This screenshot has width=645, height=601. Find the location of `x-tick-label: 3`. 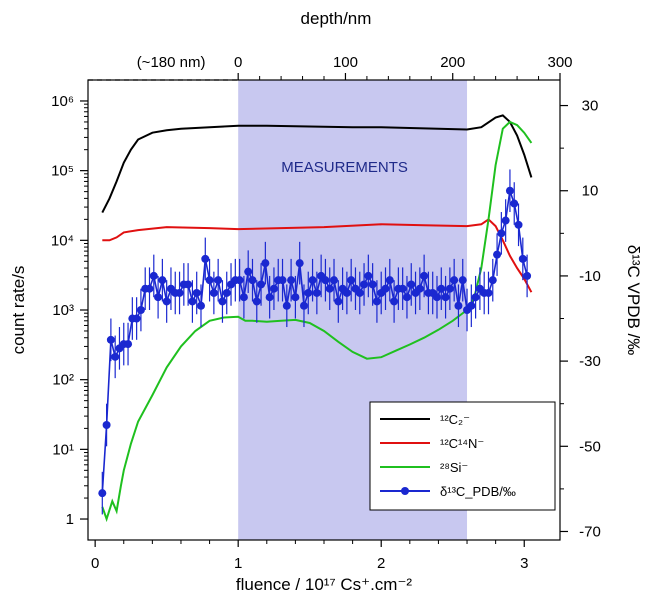

x-tick-label: 3 is located at coordinates (524, 563).